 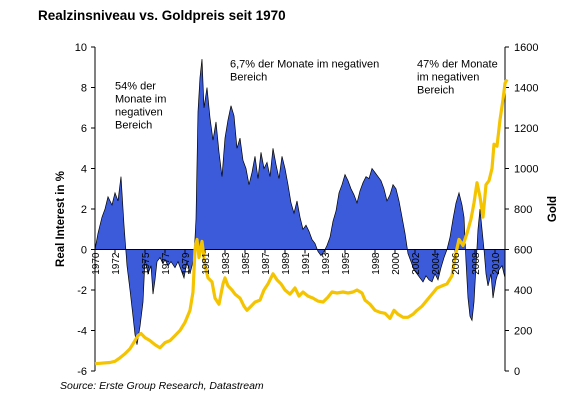 I want to click on y-tick-label: 8, so click(x=84, y=89).